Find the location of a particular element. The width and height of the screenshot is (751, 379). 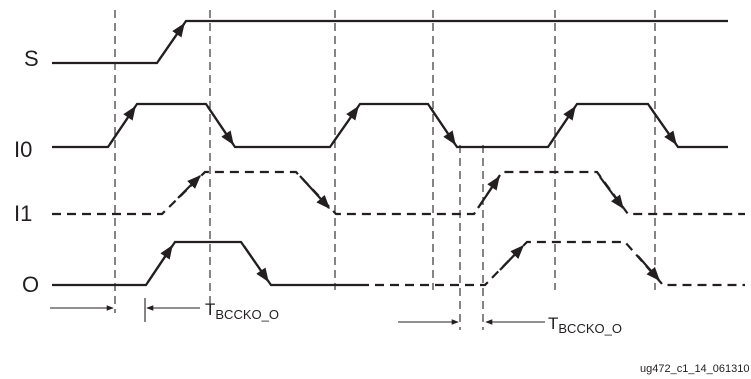

timing-dimension-2: TBCCKO_O is located at coordinates (510, 325).